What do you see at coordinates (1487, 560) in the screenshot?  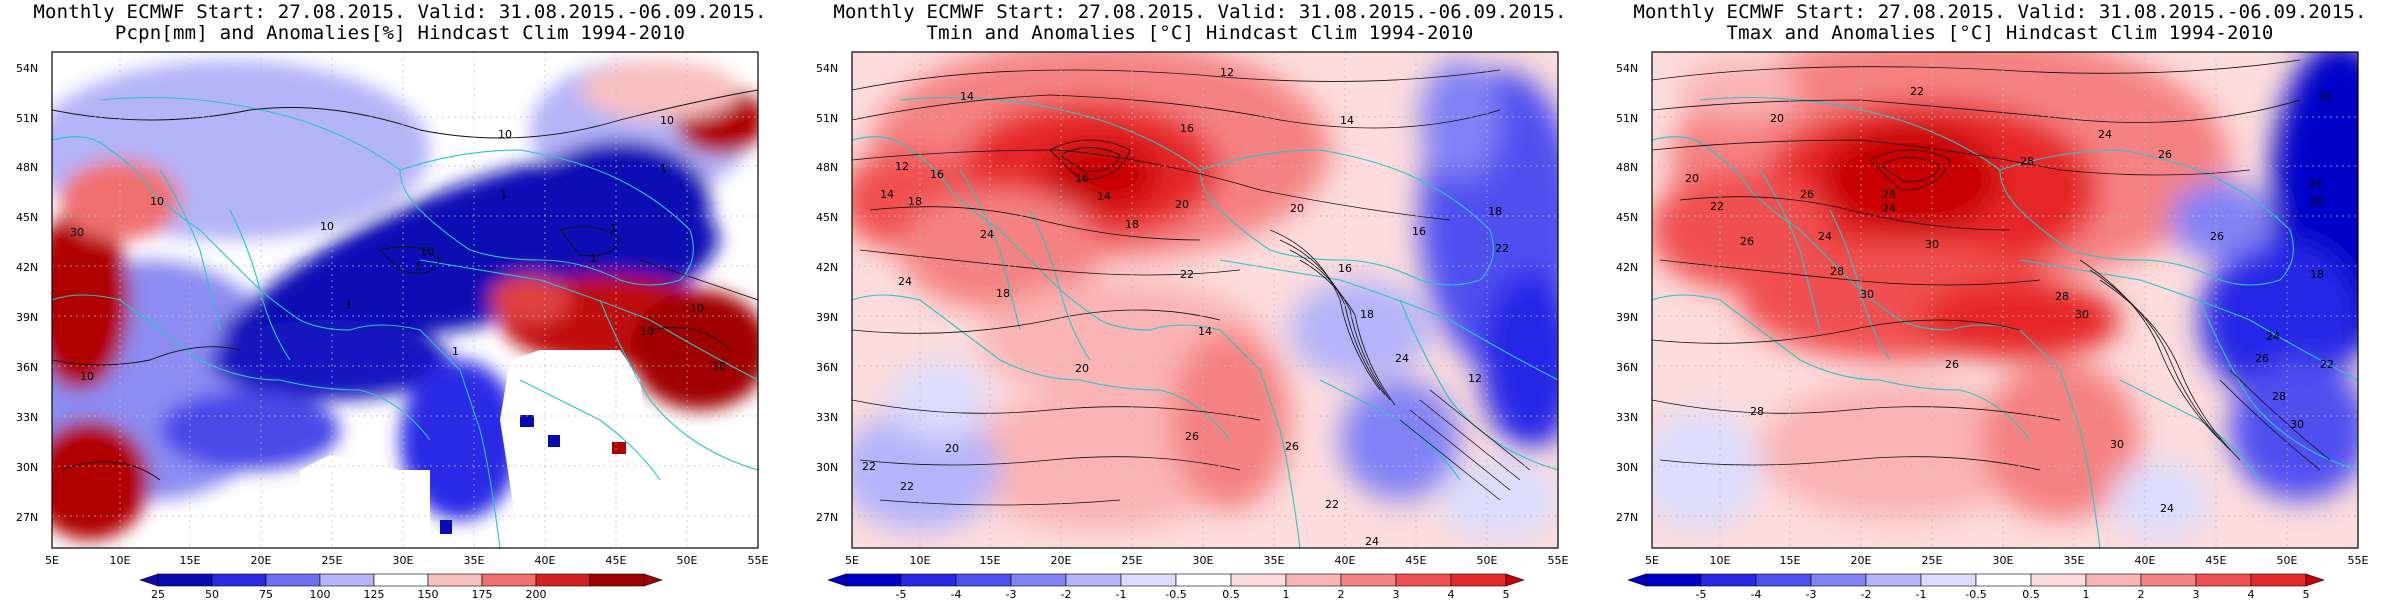 I see `lon-label: 50E` at bounding box center [1487, 560].